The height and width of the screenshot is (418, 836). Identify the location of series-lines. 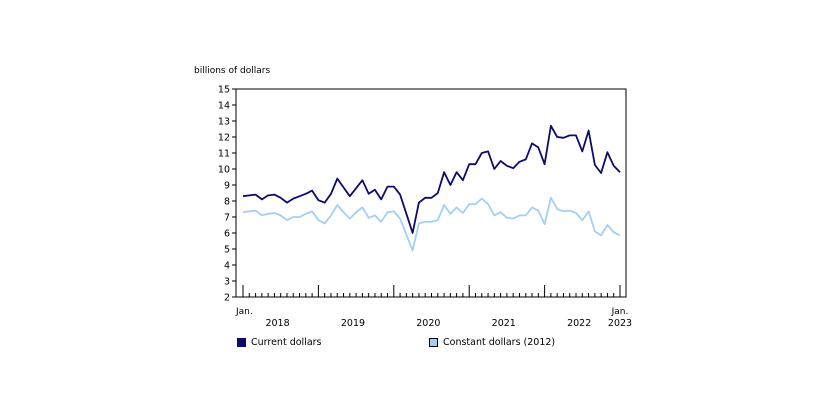
(431, 188).